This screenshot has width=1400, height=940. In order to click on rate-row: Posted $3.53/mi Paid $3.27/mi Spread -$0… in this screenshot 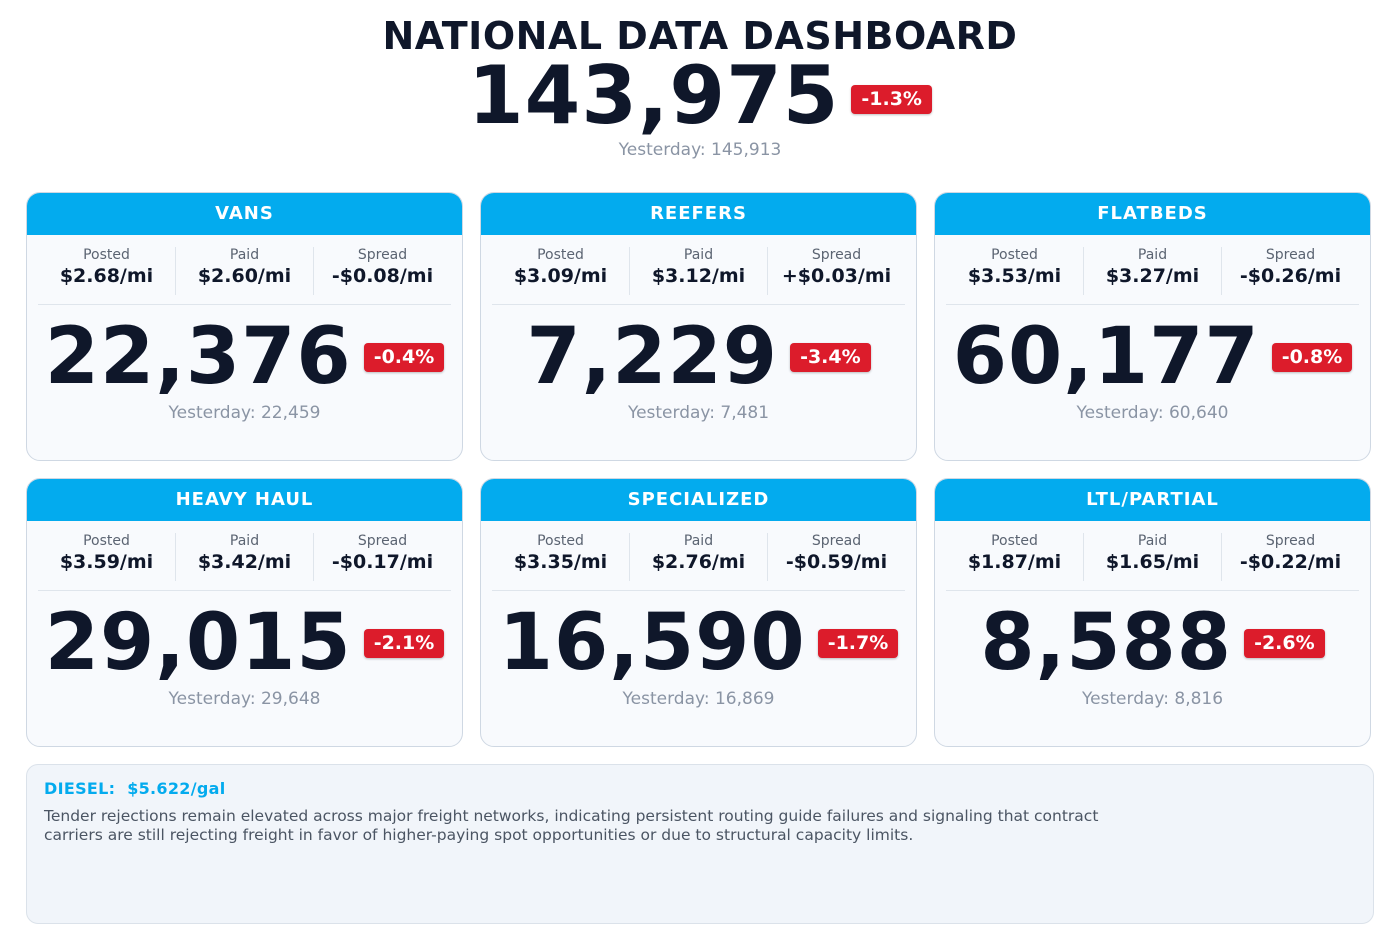, I will do `click(1152, 276)`.